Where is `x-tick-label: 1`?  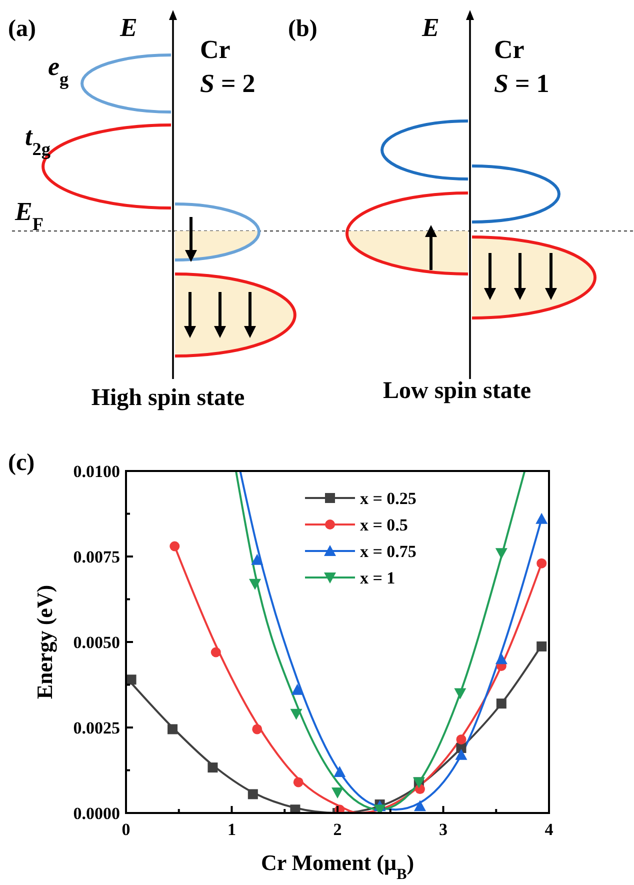
x-tick-label: 1 is located at coordinates (232, 829).